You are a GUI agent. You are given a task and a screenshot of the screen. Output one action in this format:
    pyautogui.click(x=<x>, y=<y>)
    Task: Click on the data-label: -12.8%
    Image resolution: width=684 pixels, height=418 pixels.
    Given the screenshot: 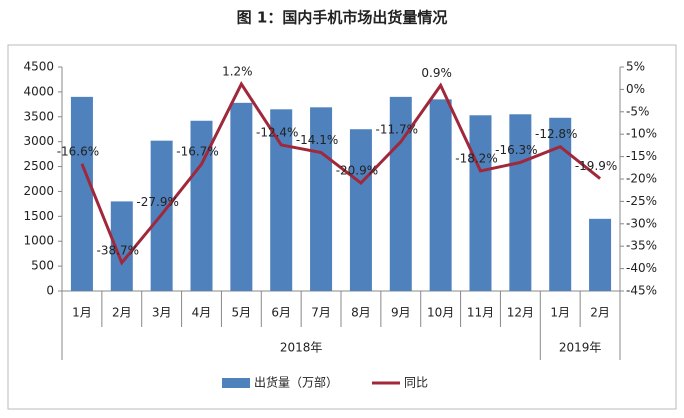 What is the action you would take?
    pyautogui.click(x=556, y=134)
    